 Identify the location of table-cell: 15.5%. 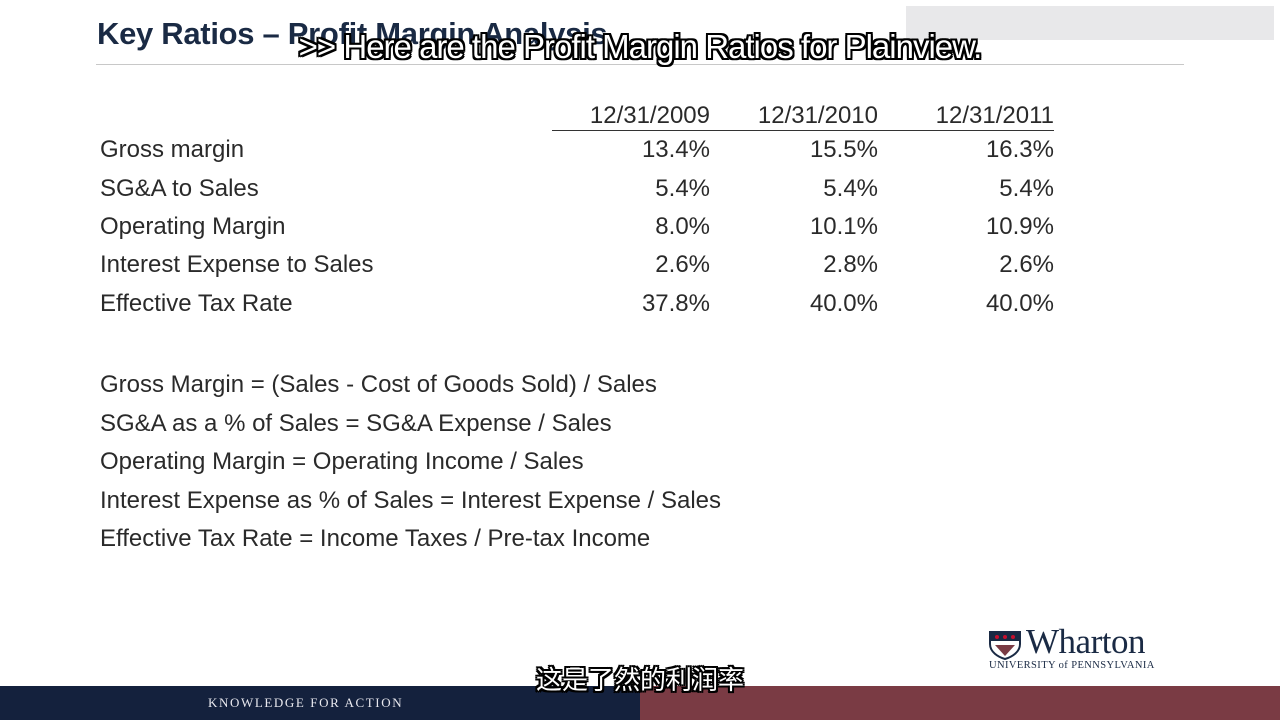
(843, 150).